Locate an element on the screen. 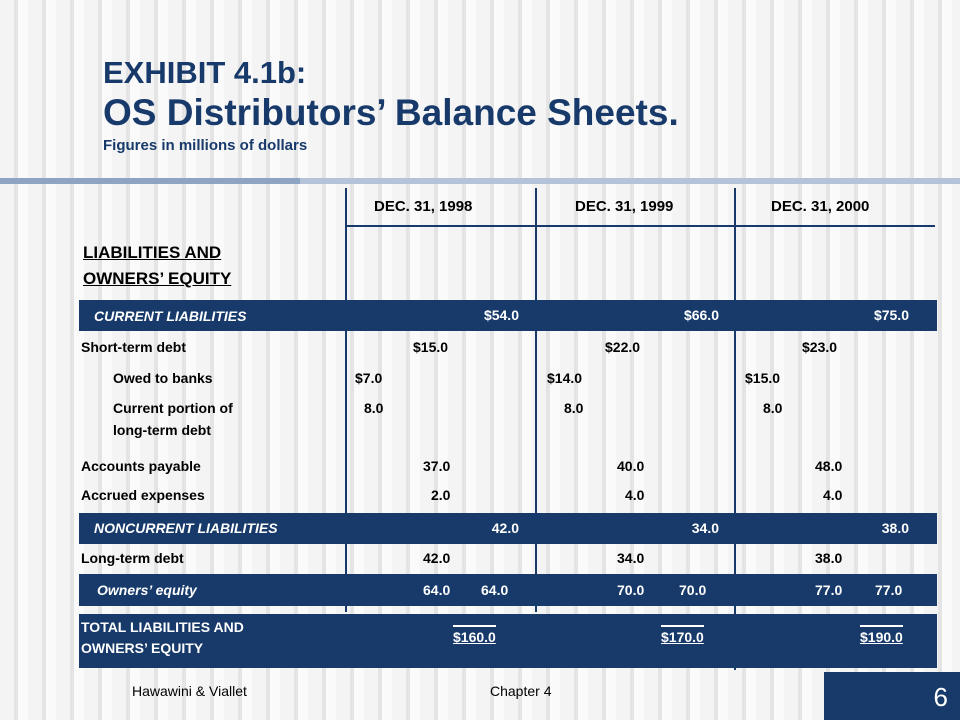  accrued-expenses-label: Accrued expenses is located at coordinates (143, 495).